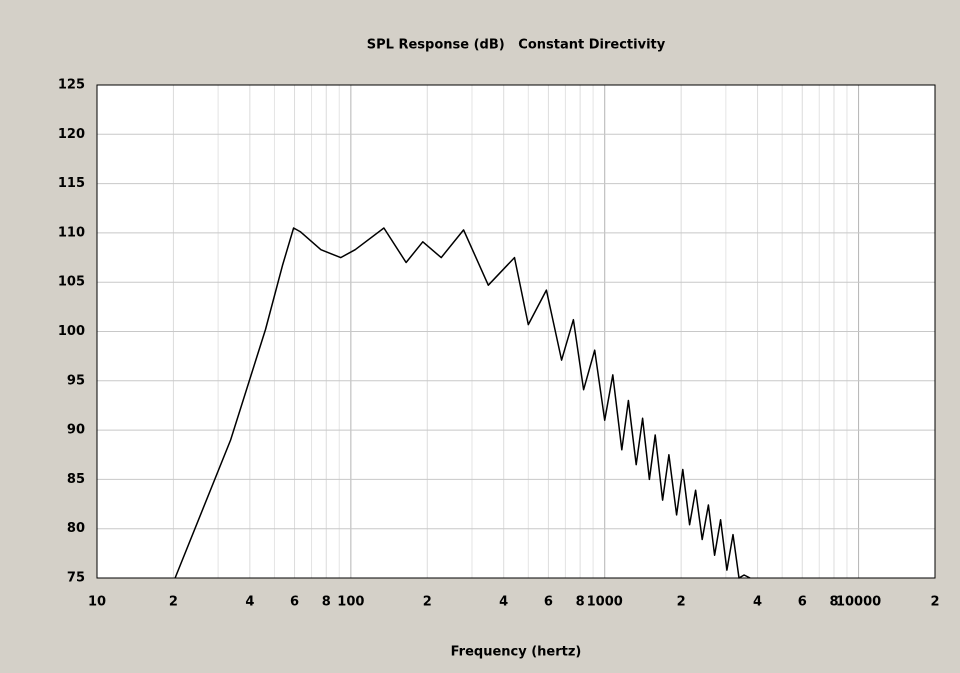  I want to click on x-tick-label: 10000, so click(858, 602).